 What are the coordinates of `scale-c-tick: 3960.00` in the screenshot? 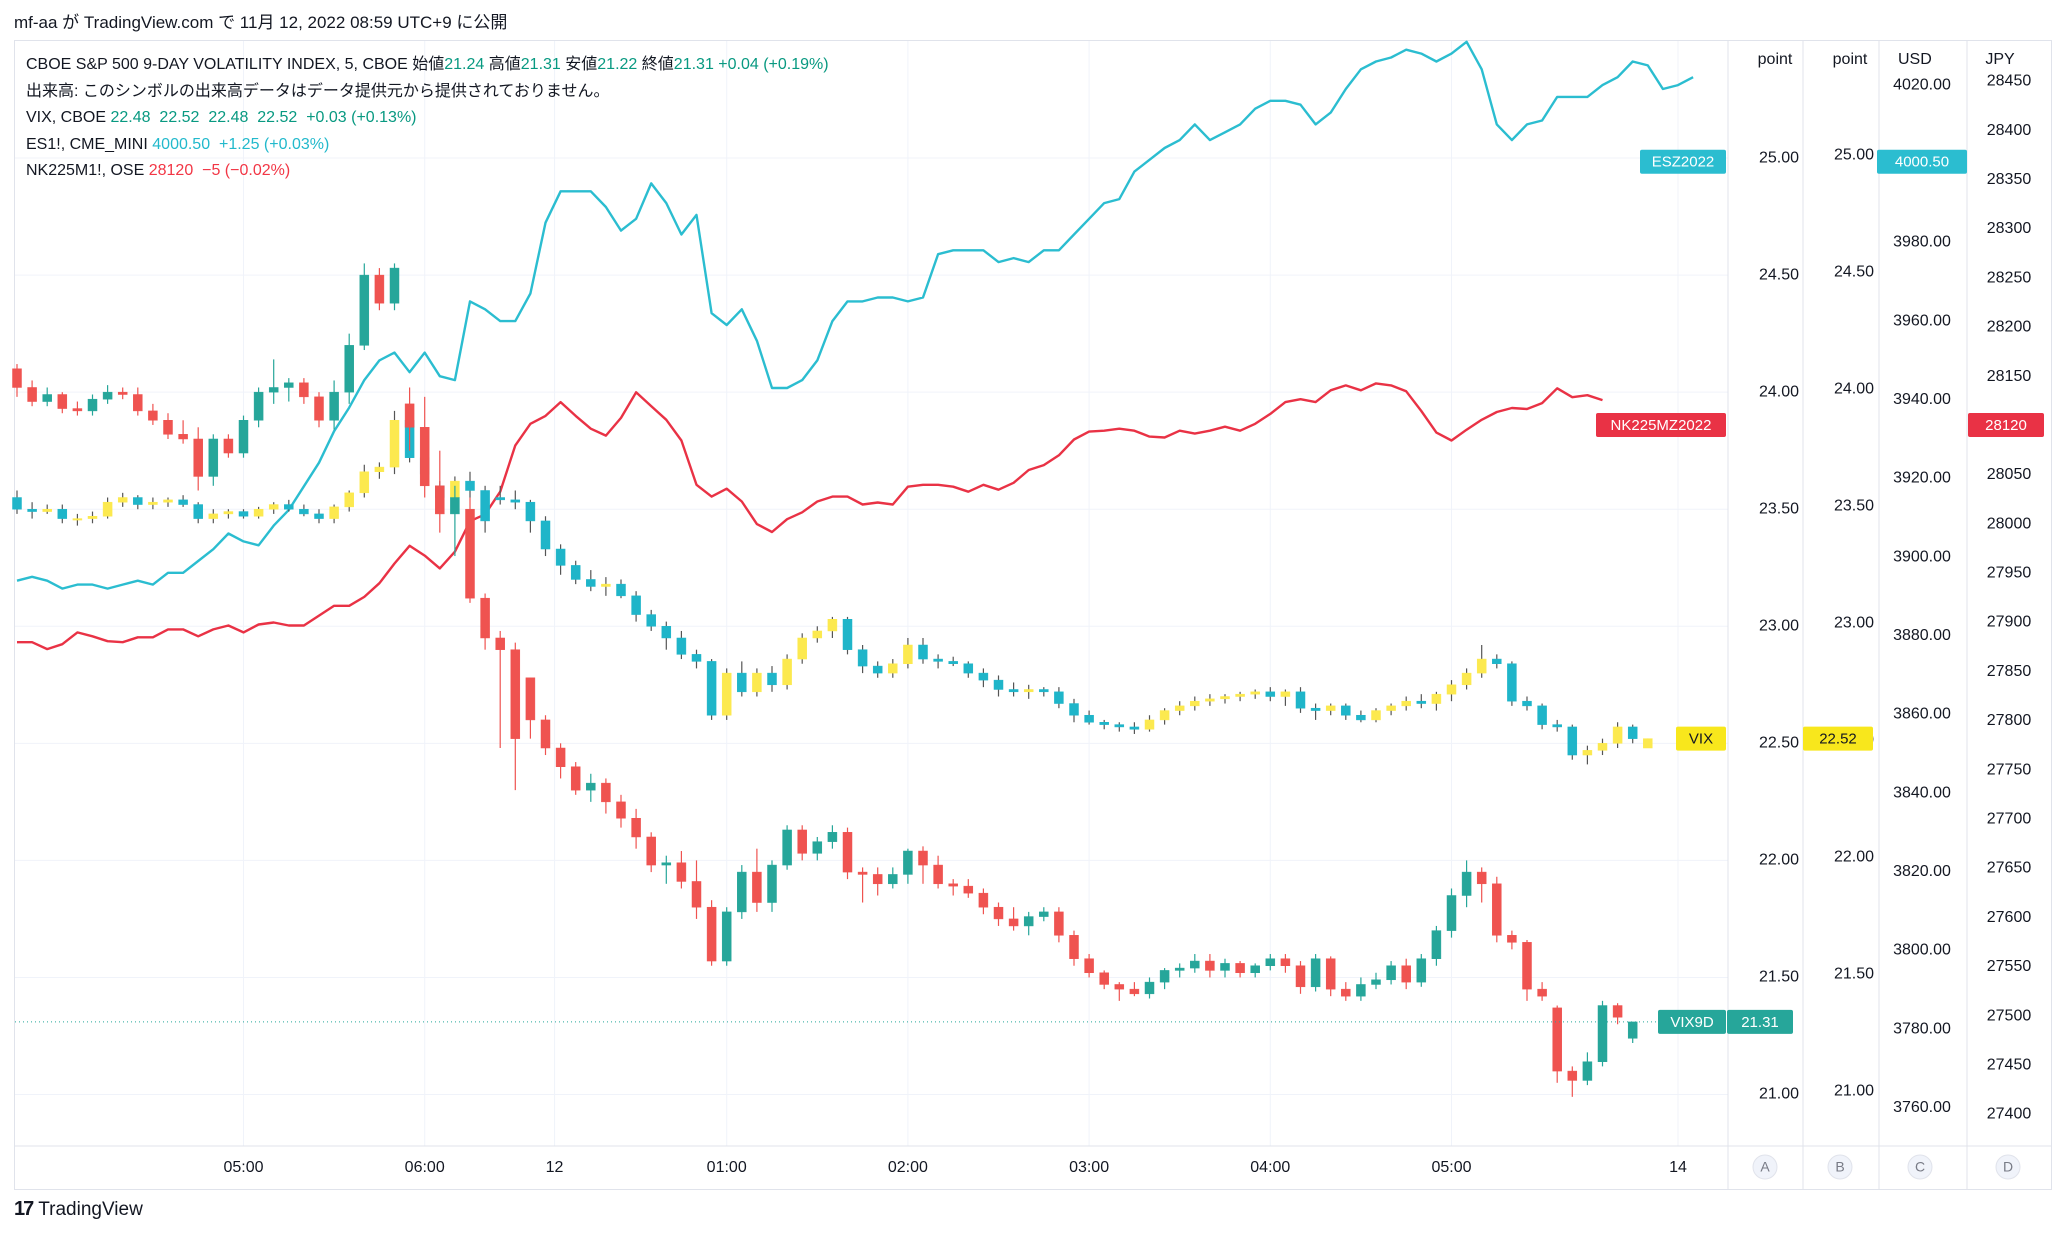 It's located at (1922, 320).